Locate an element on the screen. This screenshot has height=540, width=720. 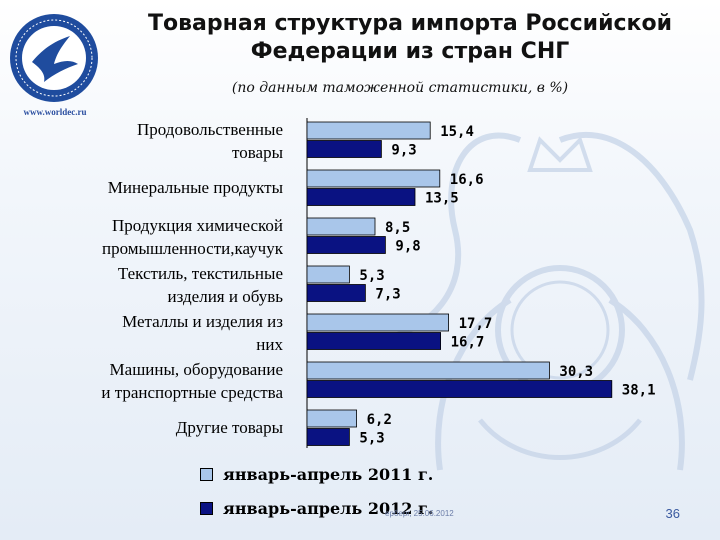
category-label-line: промышленности,каучук is located at coordinates (192, 248).